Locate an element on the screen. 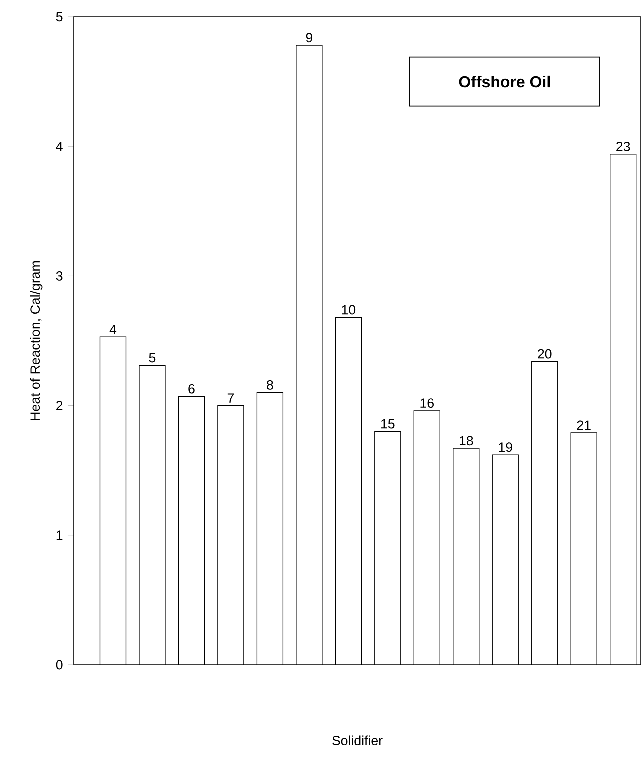 The width and height of the screenshot is (641, 770). y-tick-label: 0 is located at coordinates (59, 665).